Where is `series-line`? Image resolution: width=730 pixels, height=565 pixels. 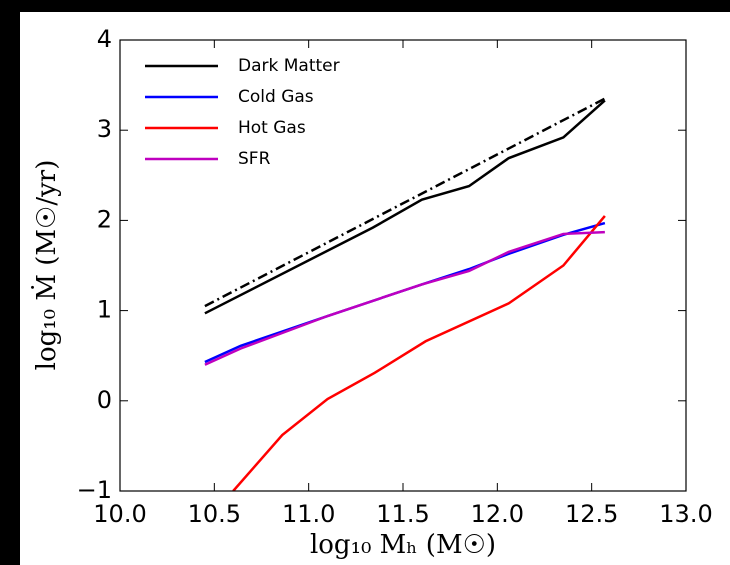 series-line is located at coordinates (404, 298).